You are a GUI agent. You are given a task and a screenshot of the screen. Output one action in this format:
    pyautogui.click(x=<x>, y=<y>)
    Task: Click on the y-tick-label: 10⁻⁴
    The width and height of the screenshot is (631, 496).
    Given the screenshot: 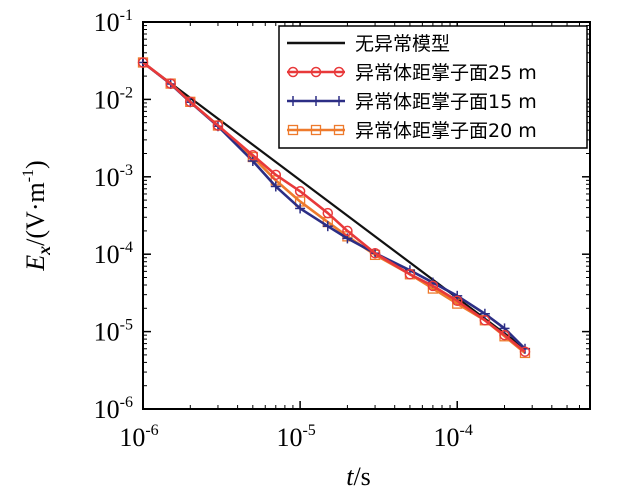 What is the action you would take?
    pyautogui.click(x=113, y=254)
    